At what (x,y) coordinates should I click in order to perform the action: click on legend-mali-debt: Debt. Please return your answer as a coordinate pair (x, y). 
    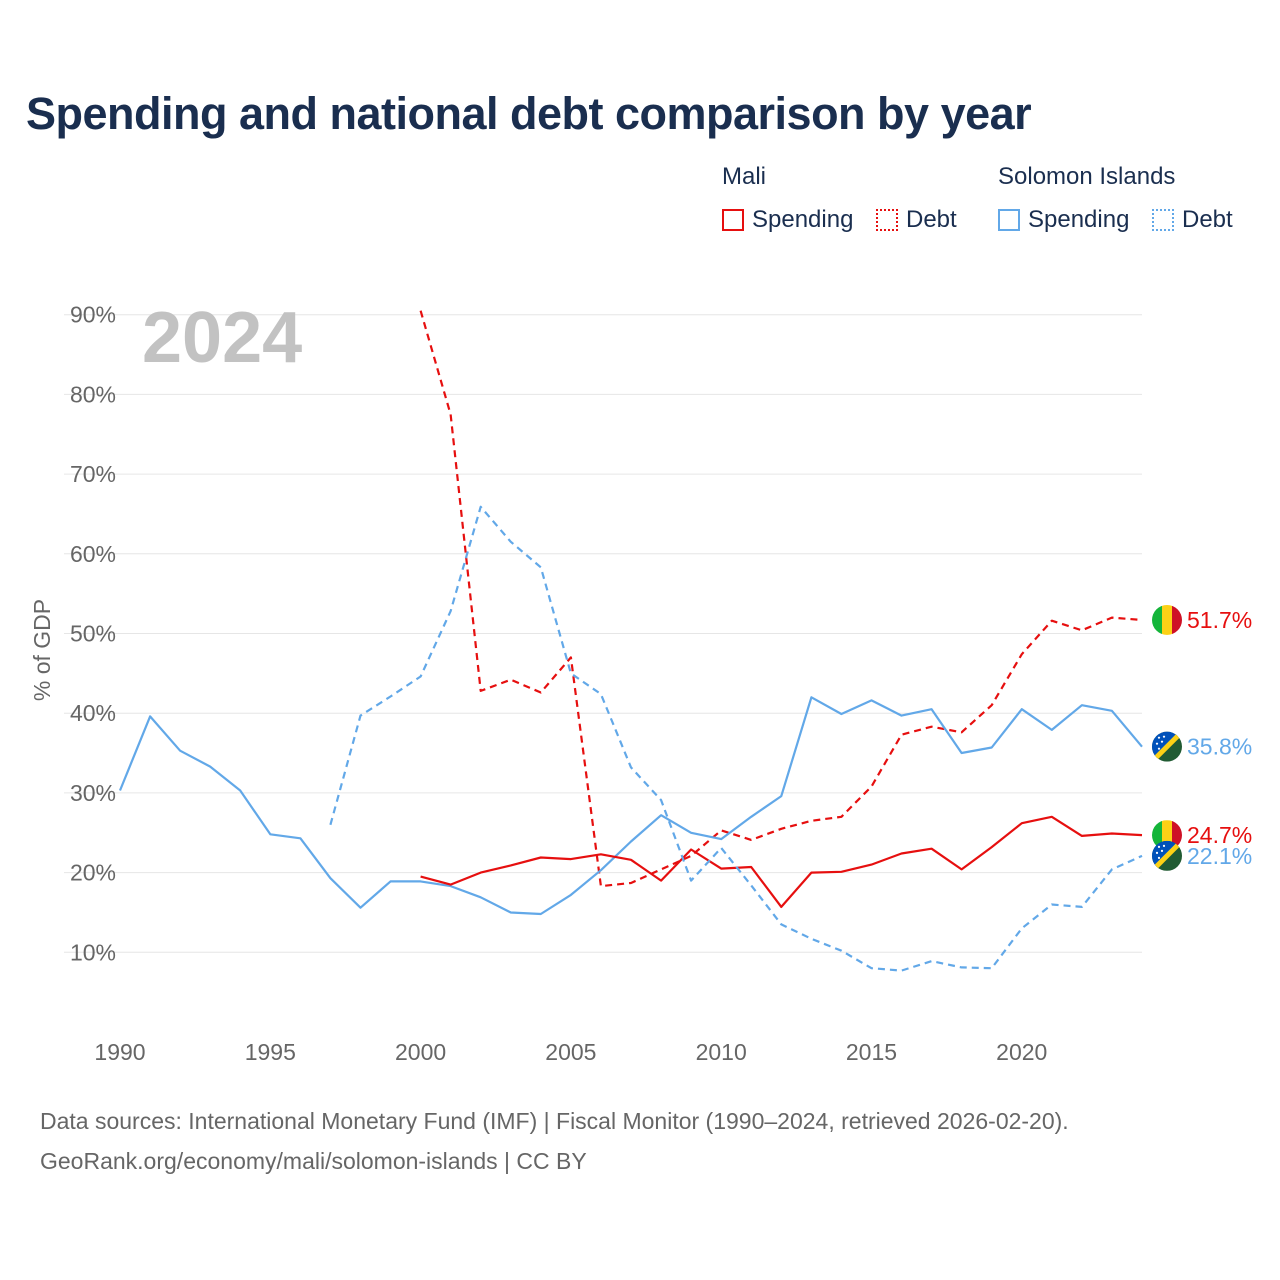
    Looking at the image, I should click on (916, 220).